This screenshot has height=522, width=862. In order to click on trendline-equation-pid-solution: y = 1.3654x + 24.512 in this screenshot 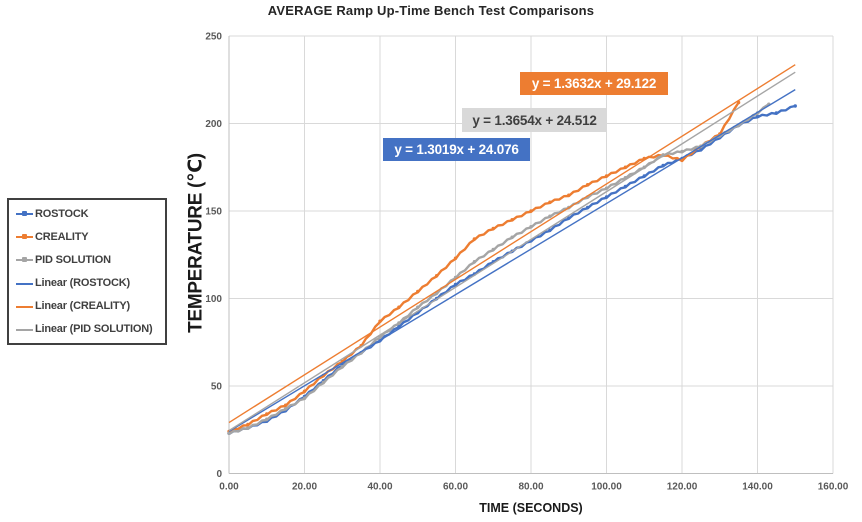, I will do `click(534, 120)`.